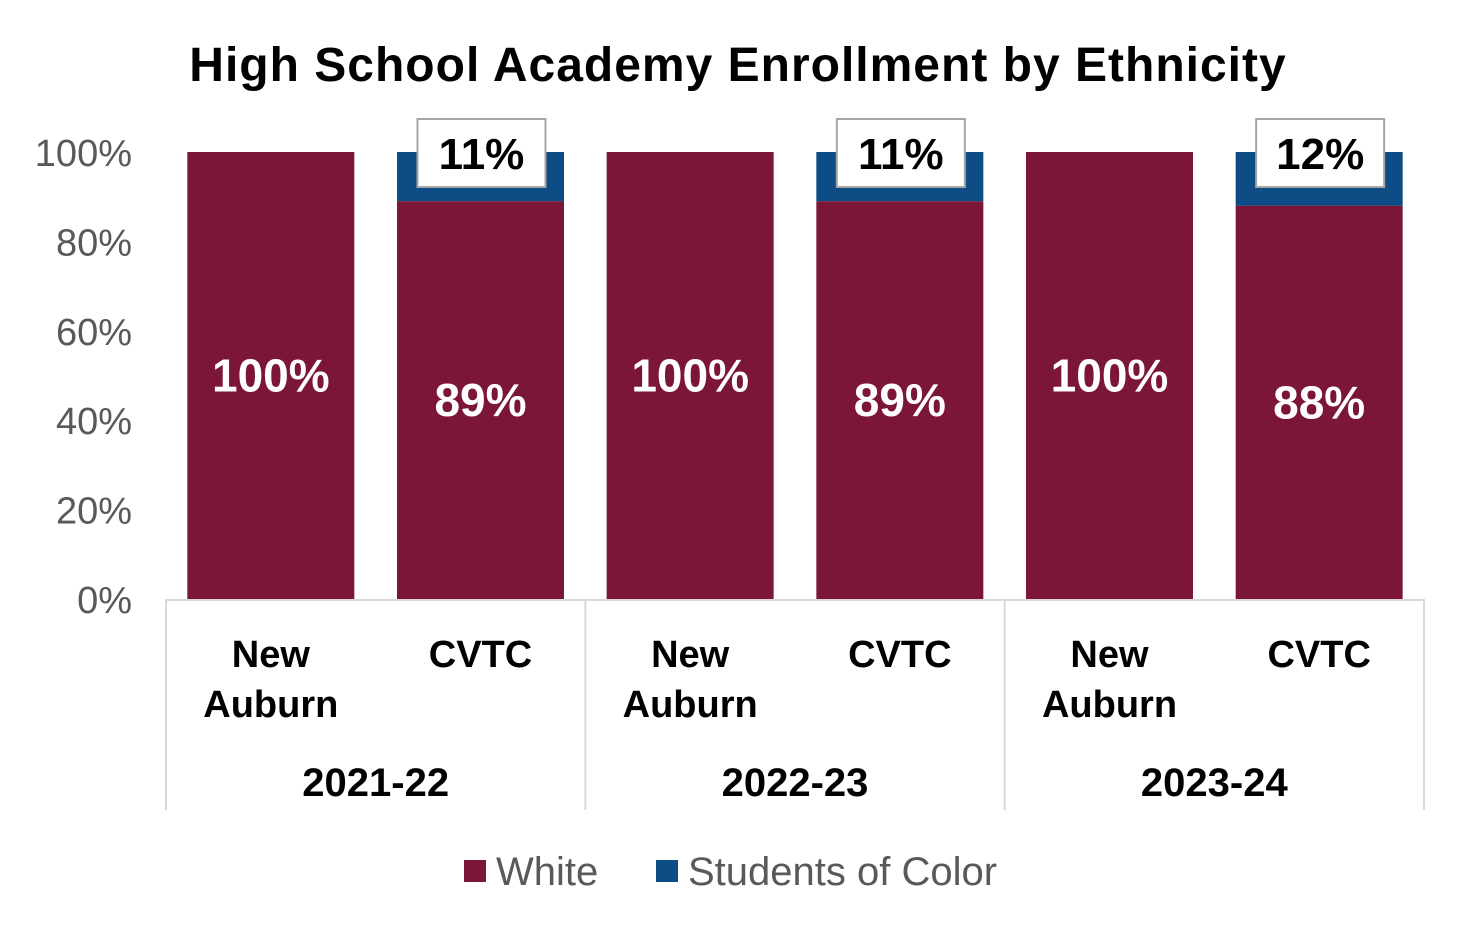 The height and width of the screenshot is (937, 1476). Describe the element at coordinates (94, 422) in the screenshot. I see `y-tick-label: 40%` at that location.